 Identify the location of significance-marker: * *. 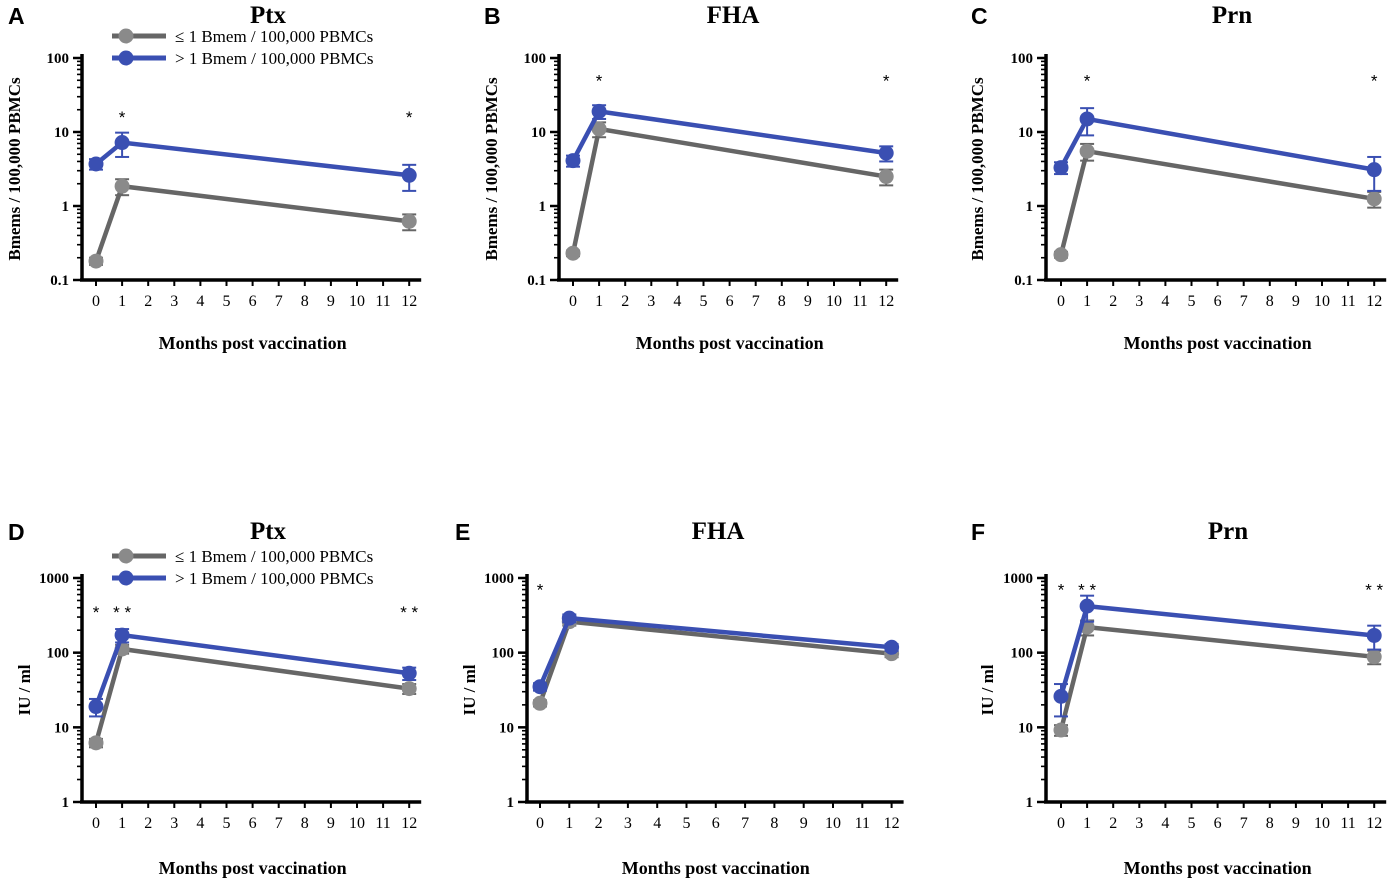
(1087, 590).